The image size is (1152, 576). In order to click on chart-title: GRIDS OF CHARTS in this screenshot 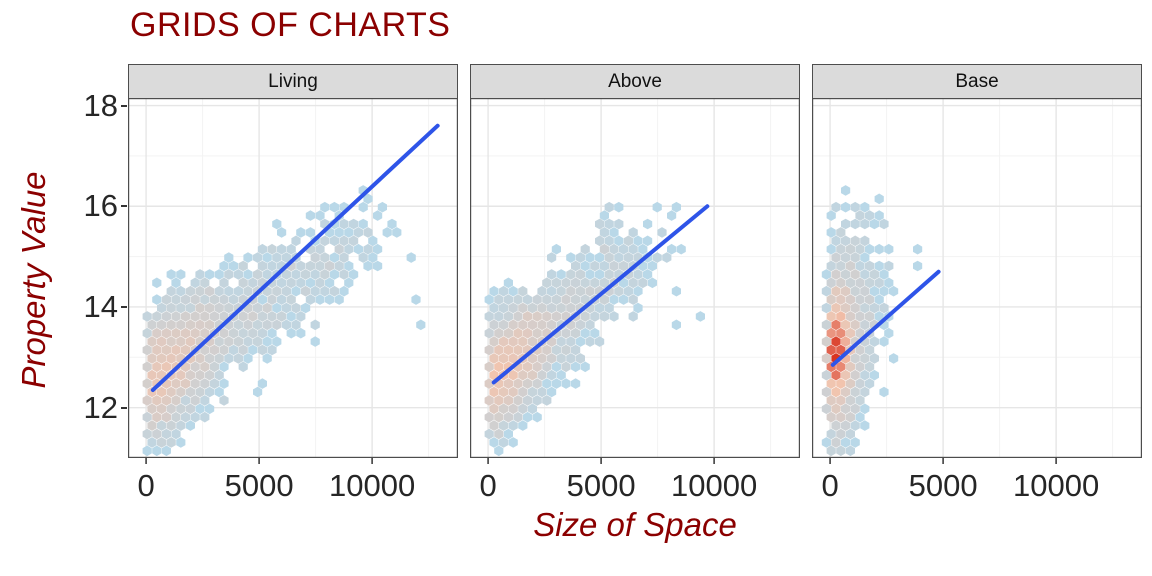, I will do `click(290, 25)`.